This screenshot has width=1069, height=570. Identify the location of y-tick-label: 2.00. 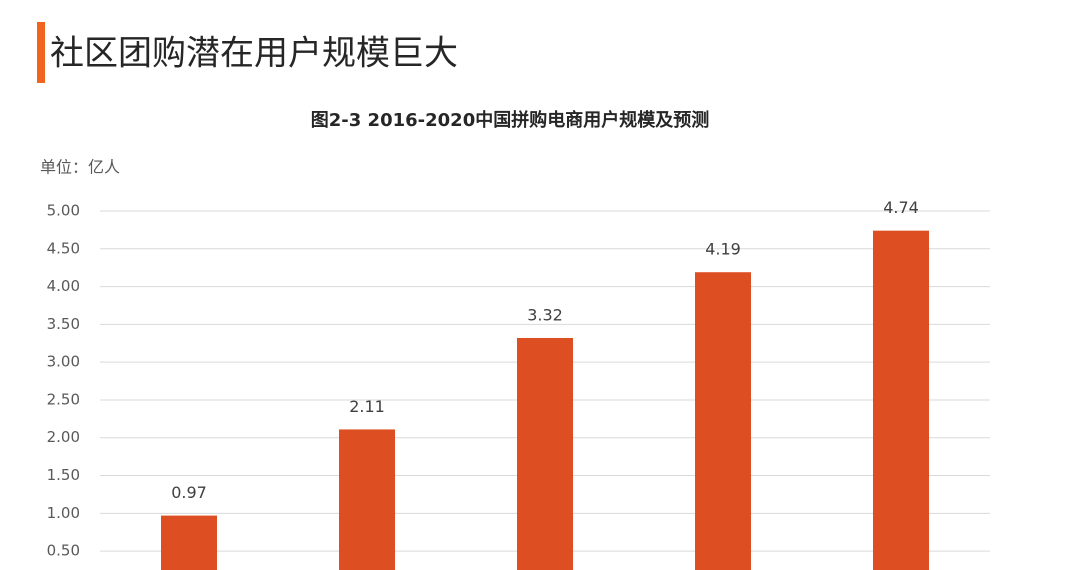
(63, 437).